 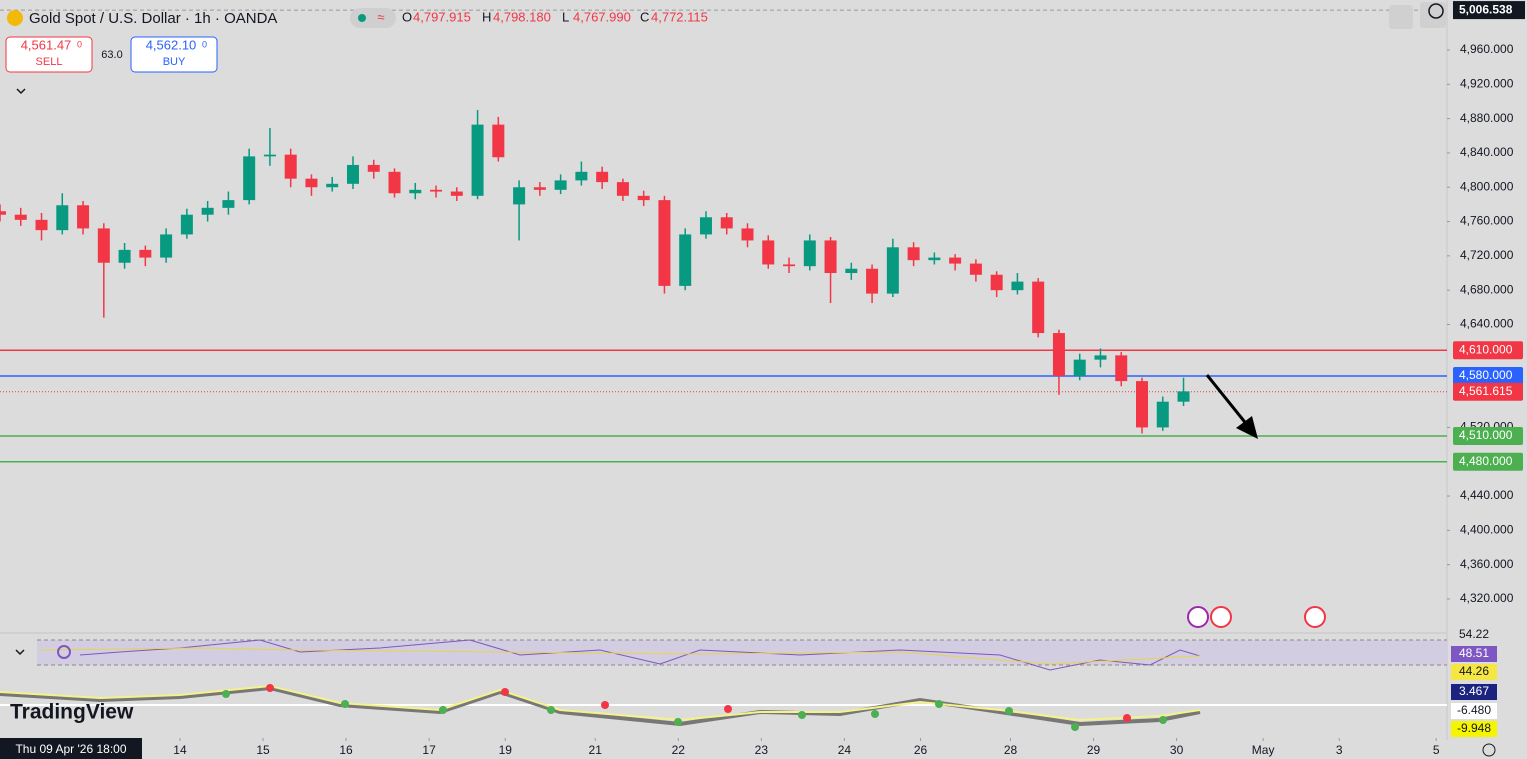 I want to click on expand-icon, so click(x=21, y=91).